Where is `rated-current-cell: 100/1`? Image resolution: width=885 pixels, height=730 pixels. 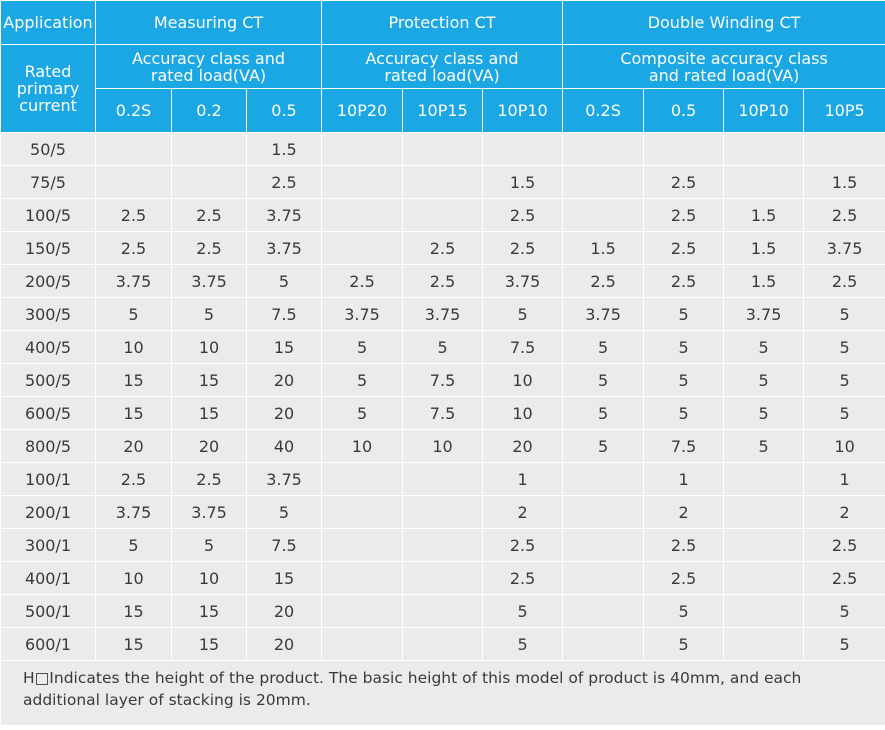 rated-current-cell: 100/1 is located at coordinates (48, 479).